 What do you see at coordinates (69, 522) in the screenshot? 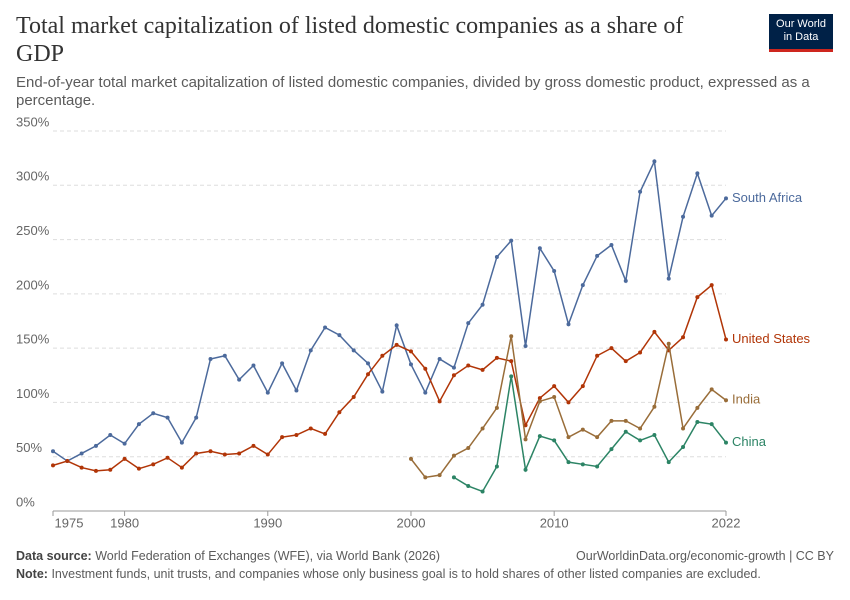
I see `x-tick-label: 1975` at bounding box center [69, 522].